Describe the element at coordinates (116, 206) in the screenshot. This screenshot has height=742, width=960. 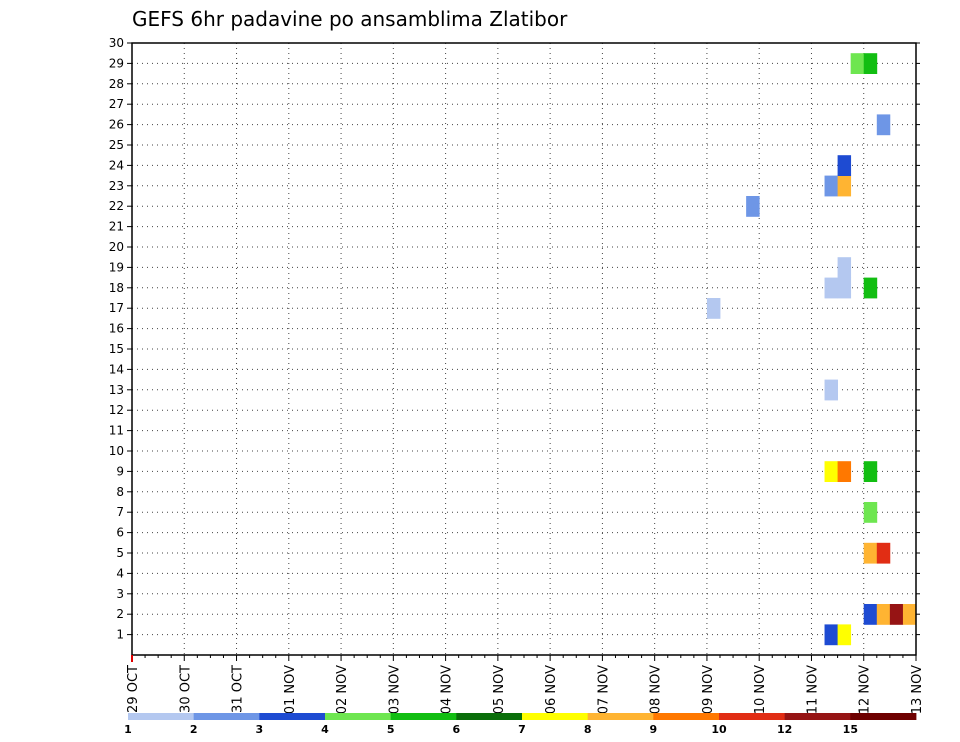
I see `y-tick-label: 22` at that location.